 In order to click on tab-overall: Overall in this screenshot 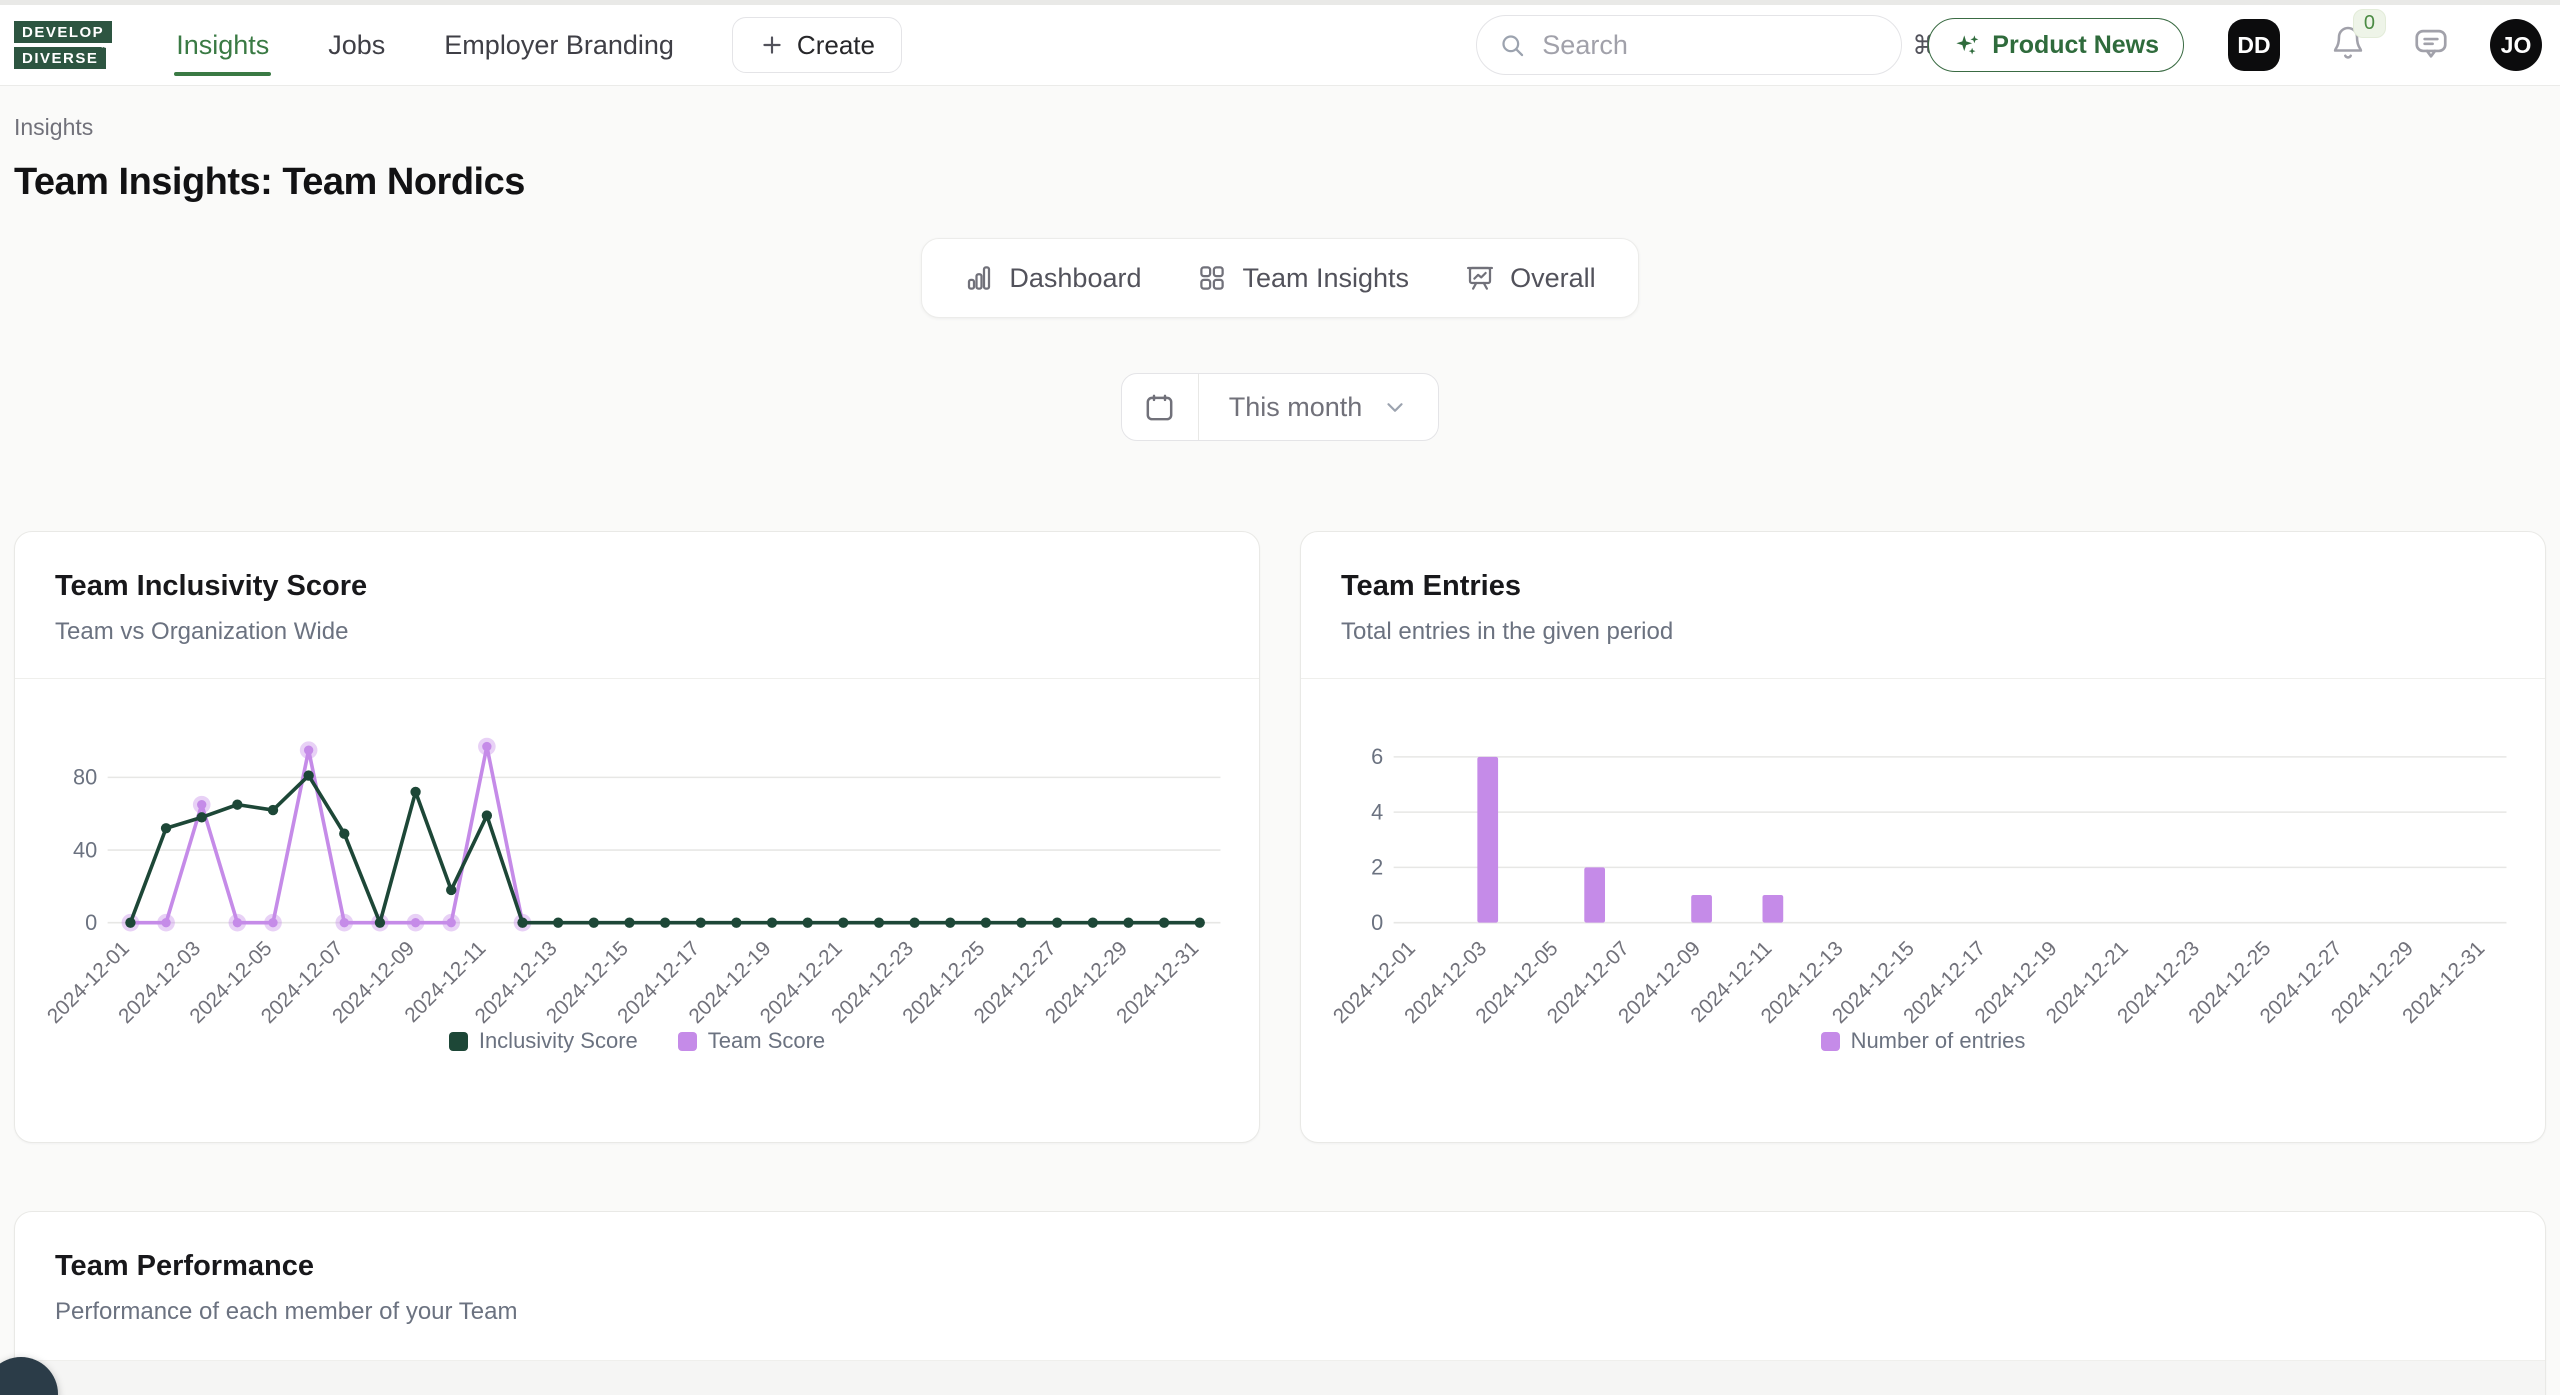, I will do `click(1530, 278)`.